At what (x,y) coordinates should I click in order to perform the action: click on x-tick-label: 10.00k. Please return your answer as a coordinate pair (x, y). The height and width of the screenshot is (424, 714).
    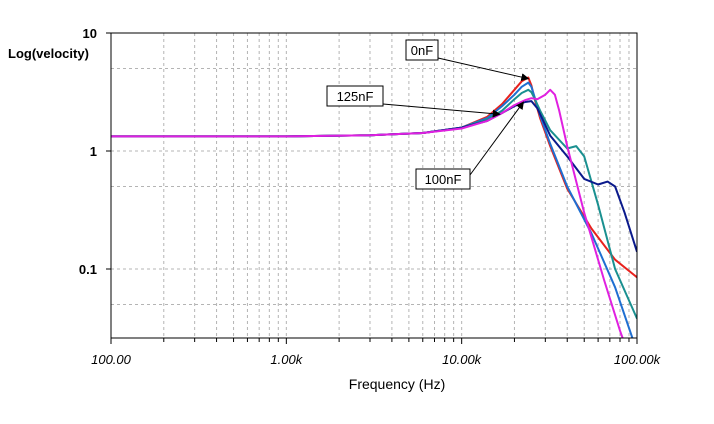
    Looking at the image, I should click on (462, 359).